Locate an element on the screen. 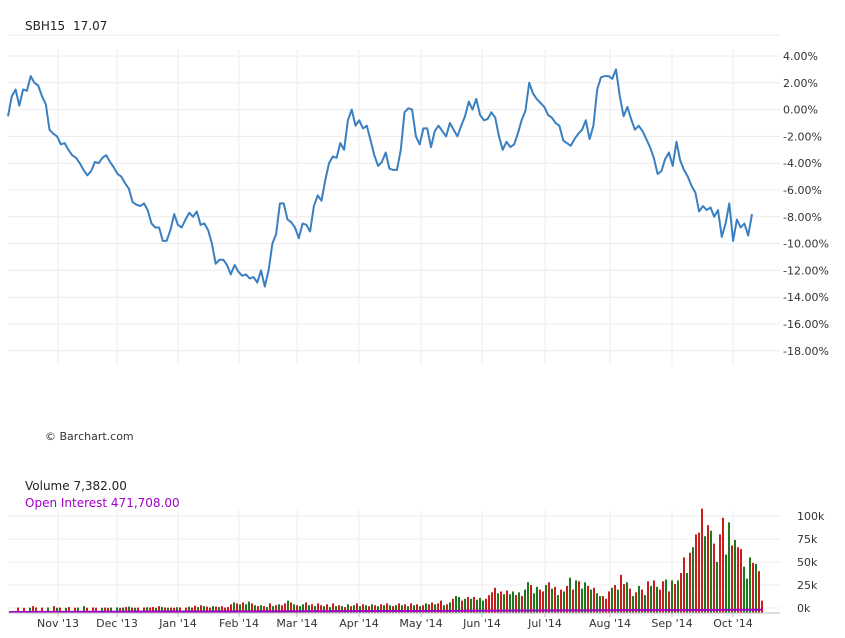 The height and width of the screenshot is (638, 845). price-y-tick-label: -18.00% is located at coordinates (806, 351).